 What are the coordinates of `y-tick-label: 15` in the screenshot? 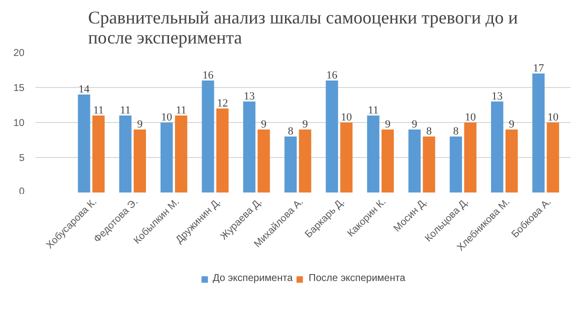 It's located at (19, 88).